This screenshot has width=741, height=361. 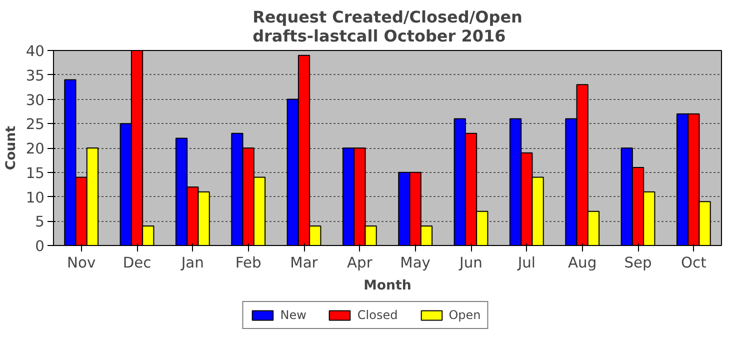 What do you see at coordinates (360, 263) in the screenshot?
I see `x-tick-label: Apr` at bounding box center [360, 263].